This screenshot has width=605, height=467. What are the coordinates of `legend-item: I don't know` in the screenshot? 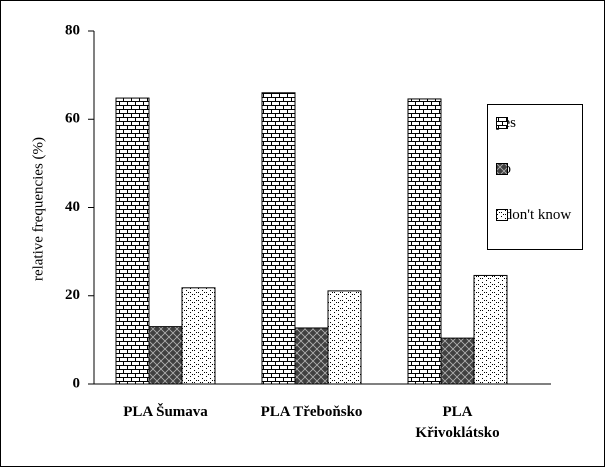 It's located at (538, 215).